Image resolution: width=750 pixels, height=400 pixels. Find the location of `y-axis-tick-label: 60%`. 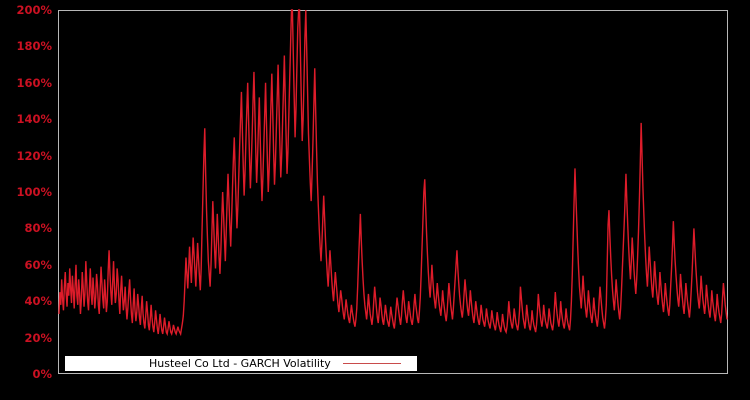

y-axis-tick-label: 60% is located at coordinates (38, 264).